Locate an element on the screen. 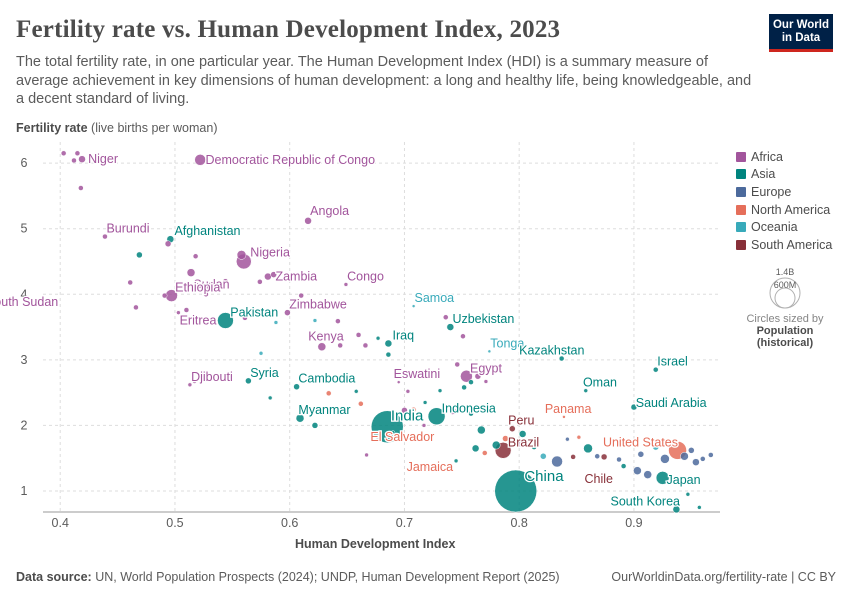  point-label: Niger is located at coordinates (103, 159).